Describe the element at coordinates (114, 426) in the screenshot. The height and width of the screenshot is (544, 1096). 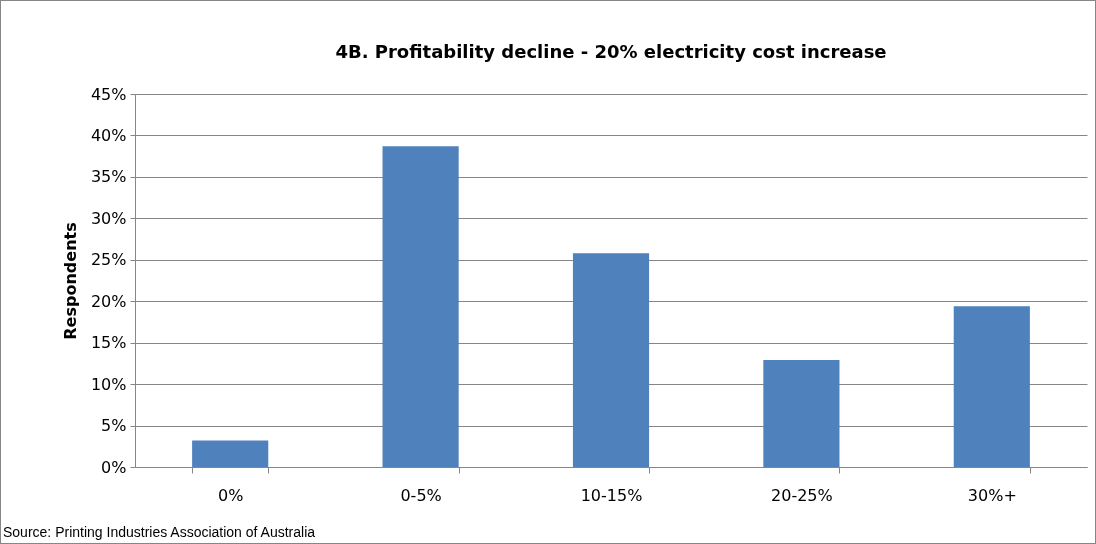
I see `y-tick-label: 5%` at that location.